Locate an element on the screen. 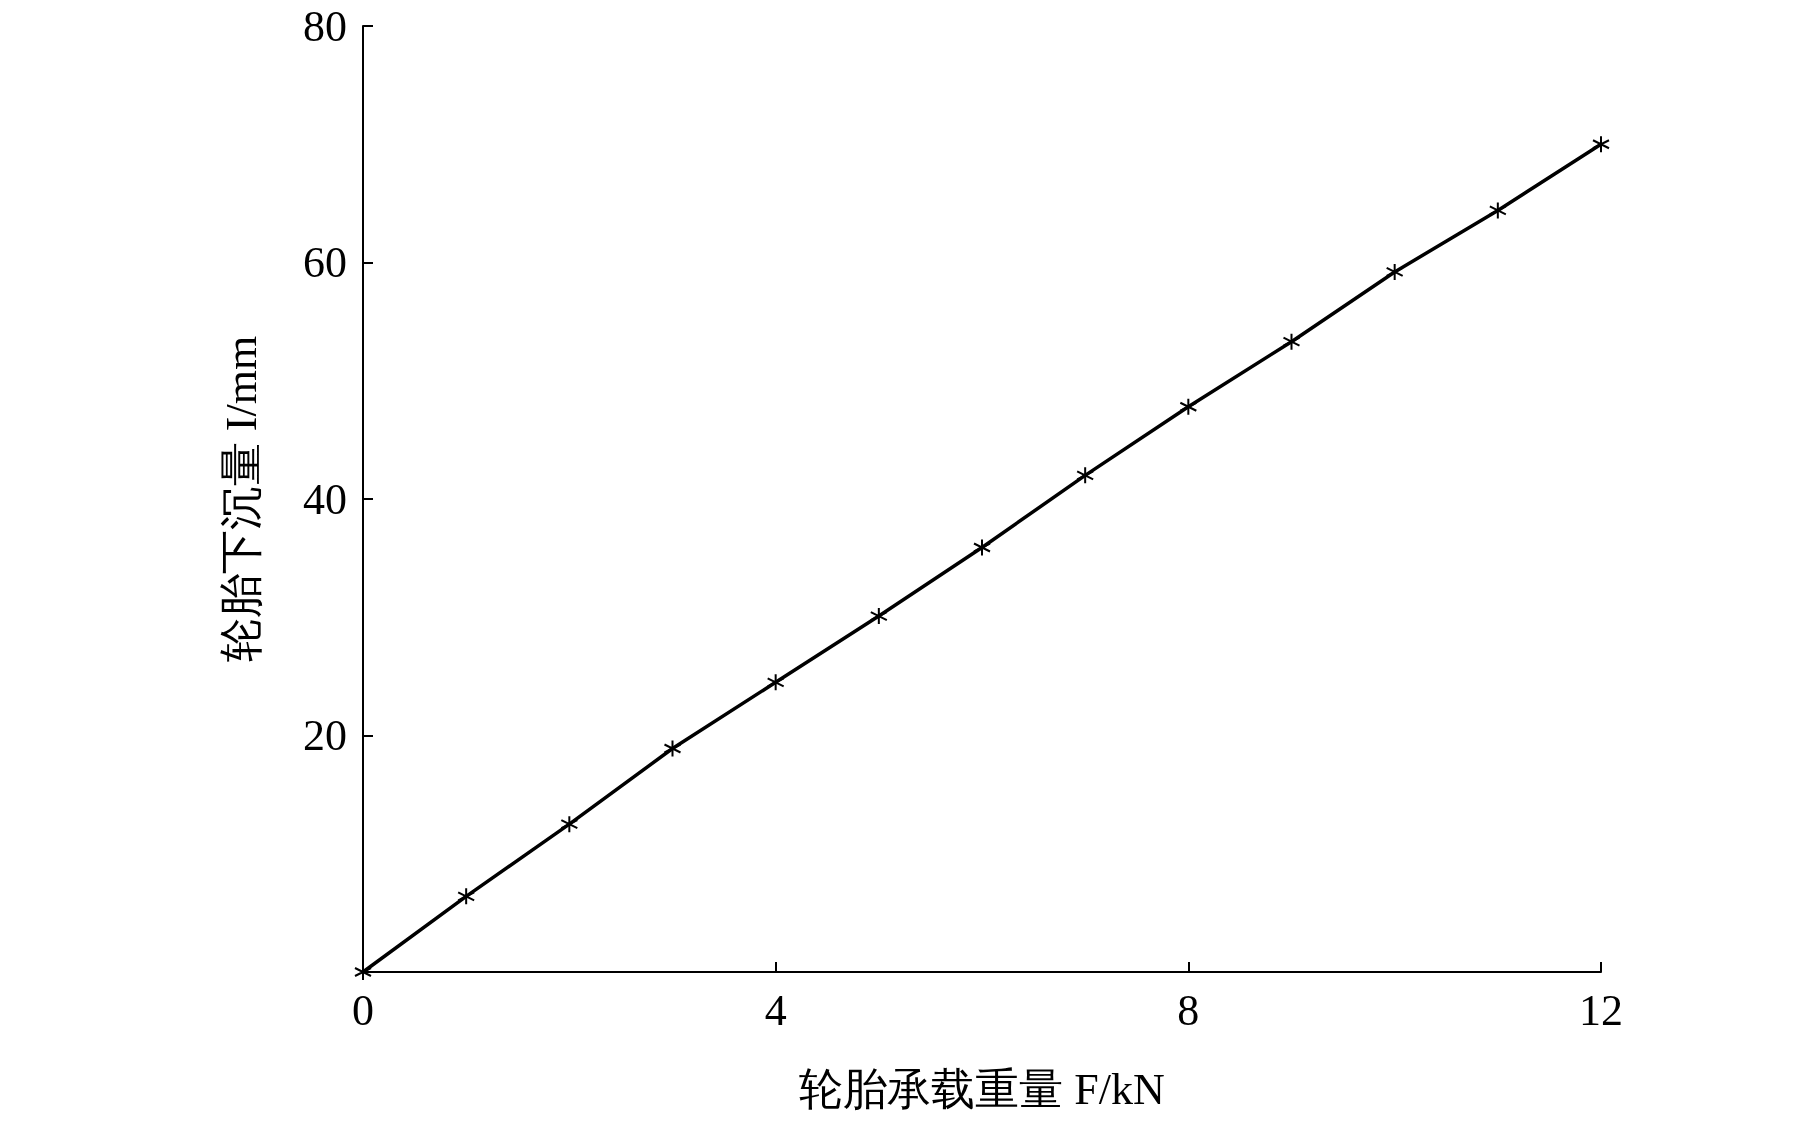 The height and width of the screenshot is (1130, 1819). y-tick-label: 80 is located at coordinates (325, 26).